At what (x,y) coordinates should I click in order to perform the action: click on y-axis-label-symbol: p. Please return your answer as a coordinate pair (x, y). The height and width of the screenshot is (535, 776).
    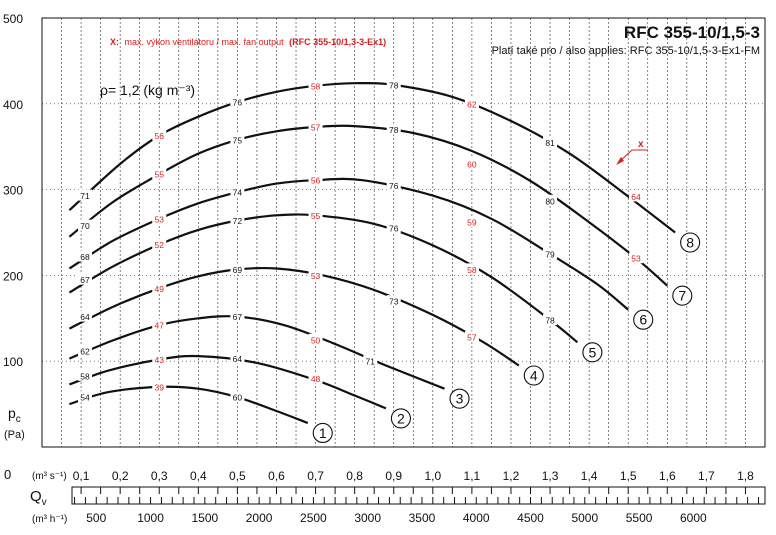
    Looking at the image, I should click on (12, 413).